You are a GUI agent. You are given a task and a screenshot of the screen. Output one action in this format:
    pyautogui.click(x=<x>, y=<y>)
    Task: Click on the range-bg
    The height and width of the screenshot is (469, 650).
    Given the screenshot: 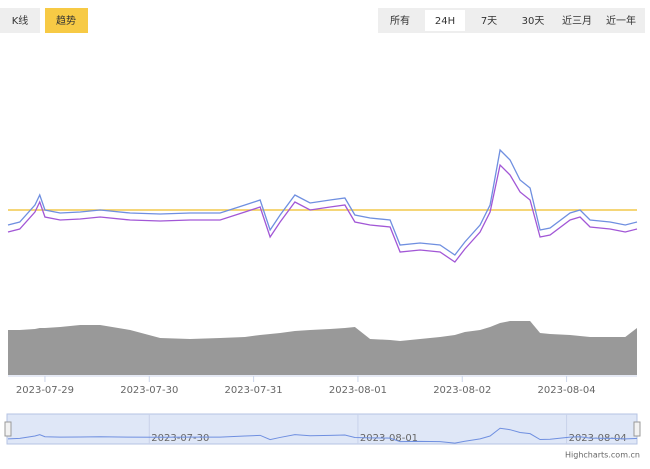 What is the action you would take?
    pyautogui.click(x=511, y=20)
    